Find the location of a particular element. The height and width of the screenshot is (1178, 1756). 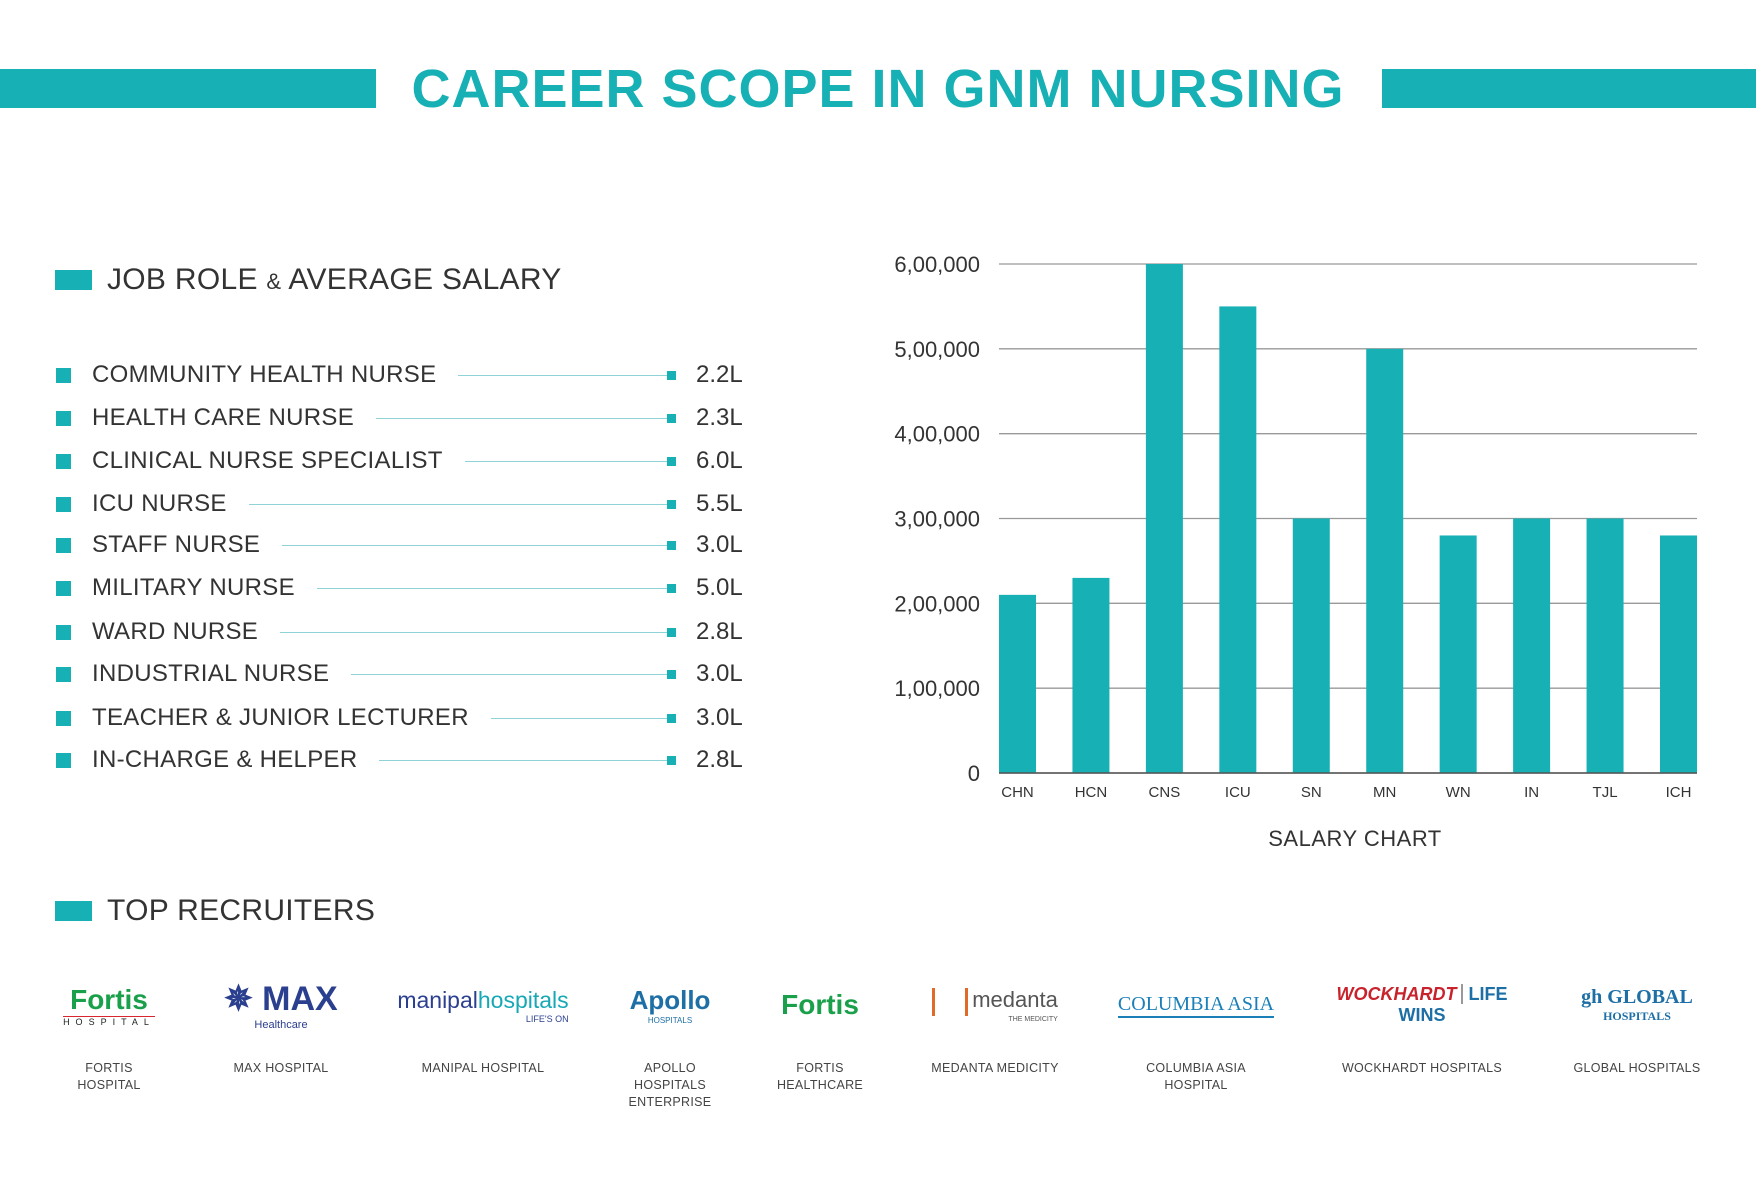

page-title: CAREER SCOPE IN GNM NURSING is located at coordinates (878, 89).